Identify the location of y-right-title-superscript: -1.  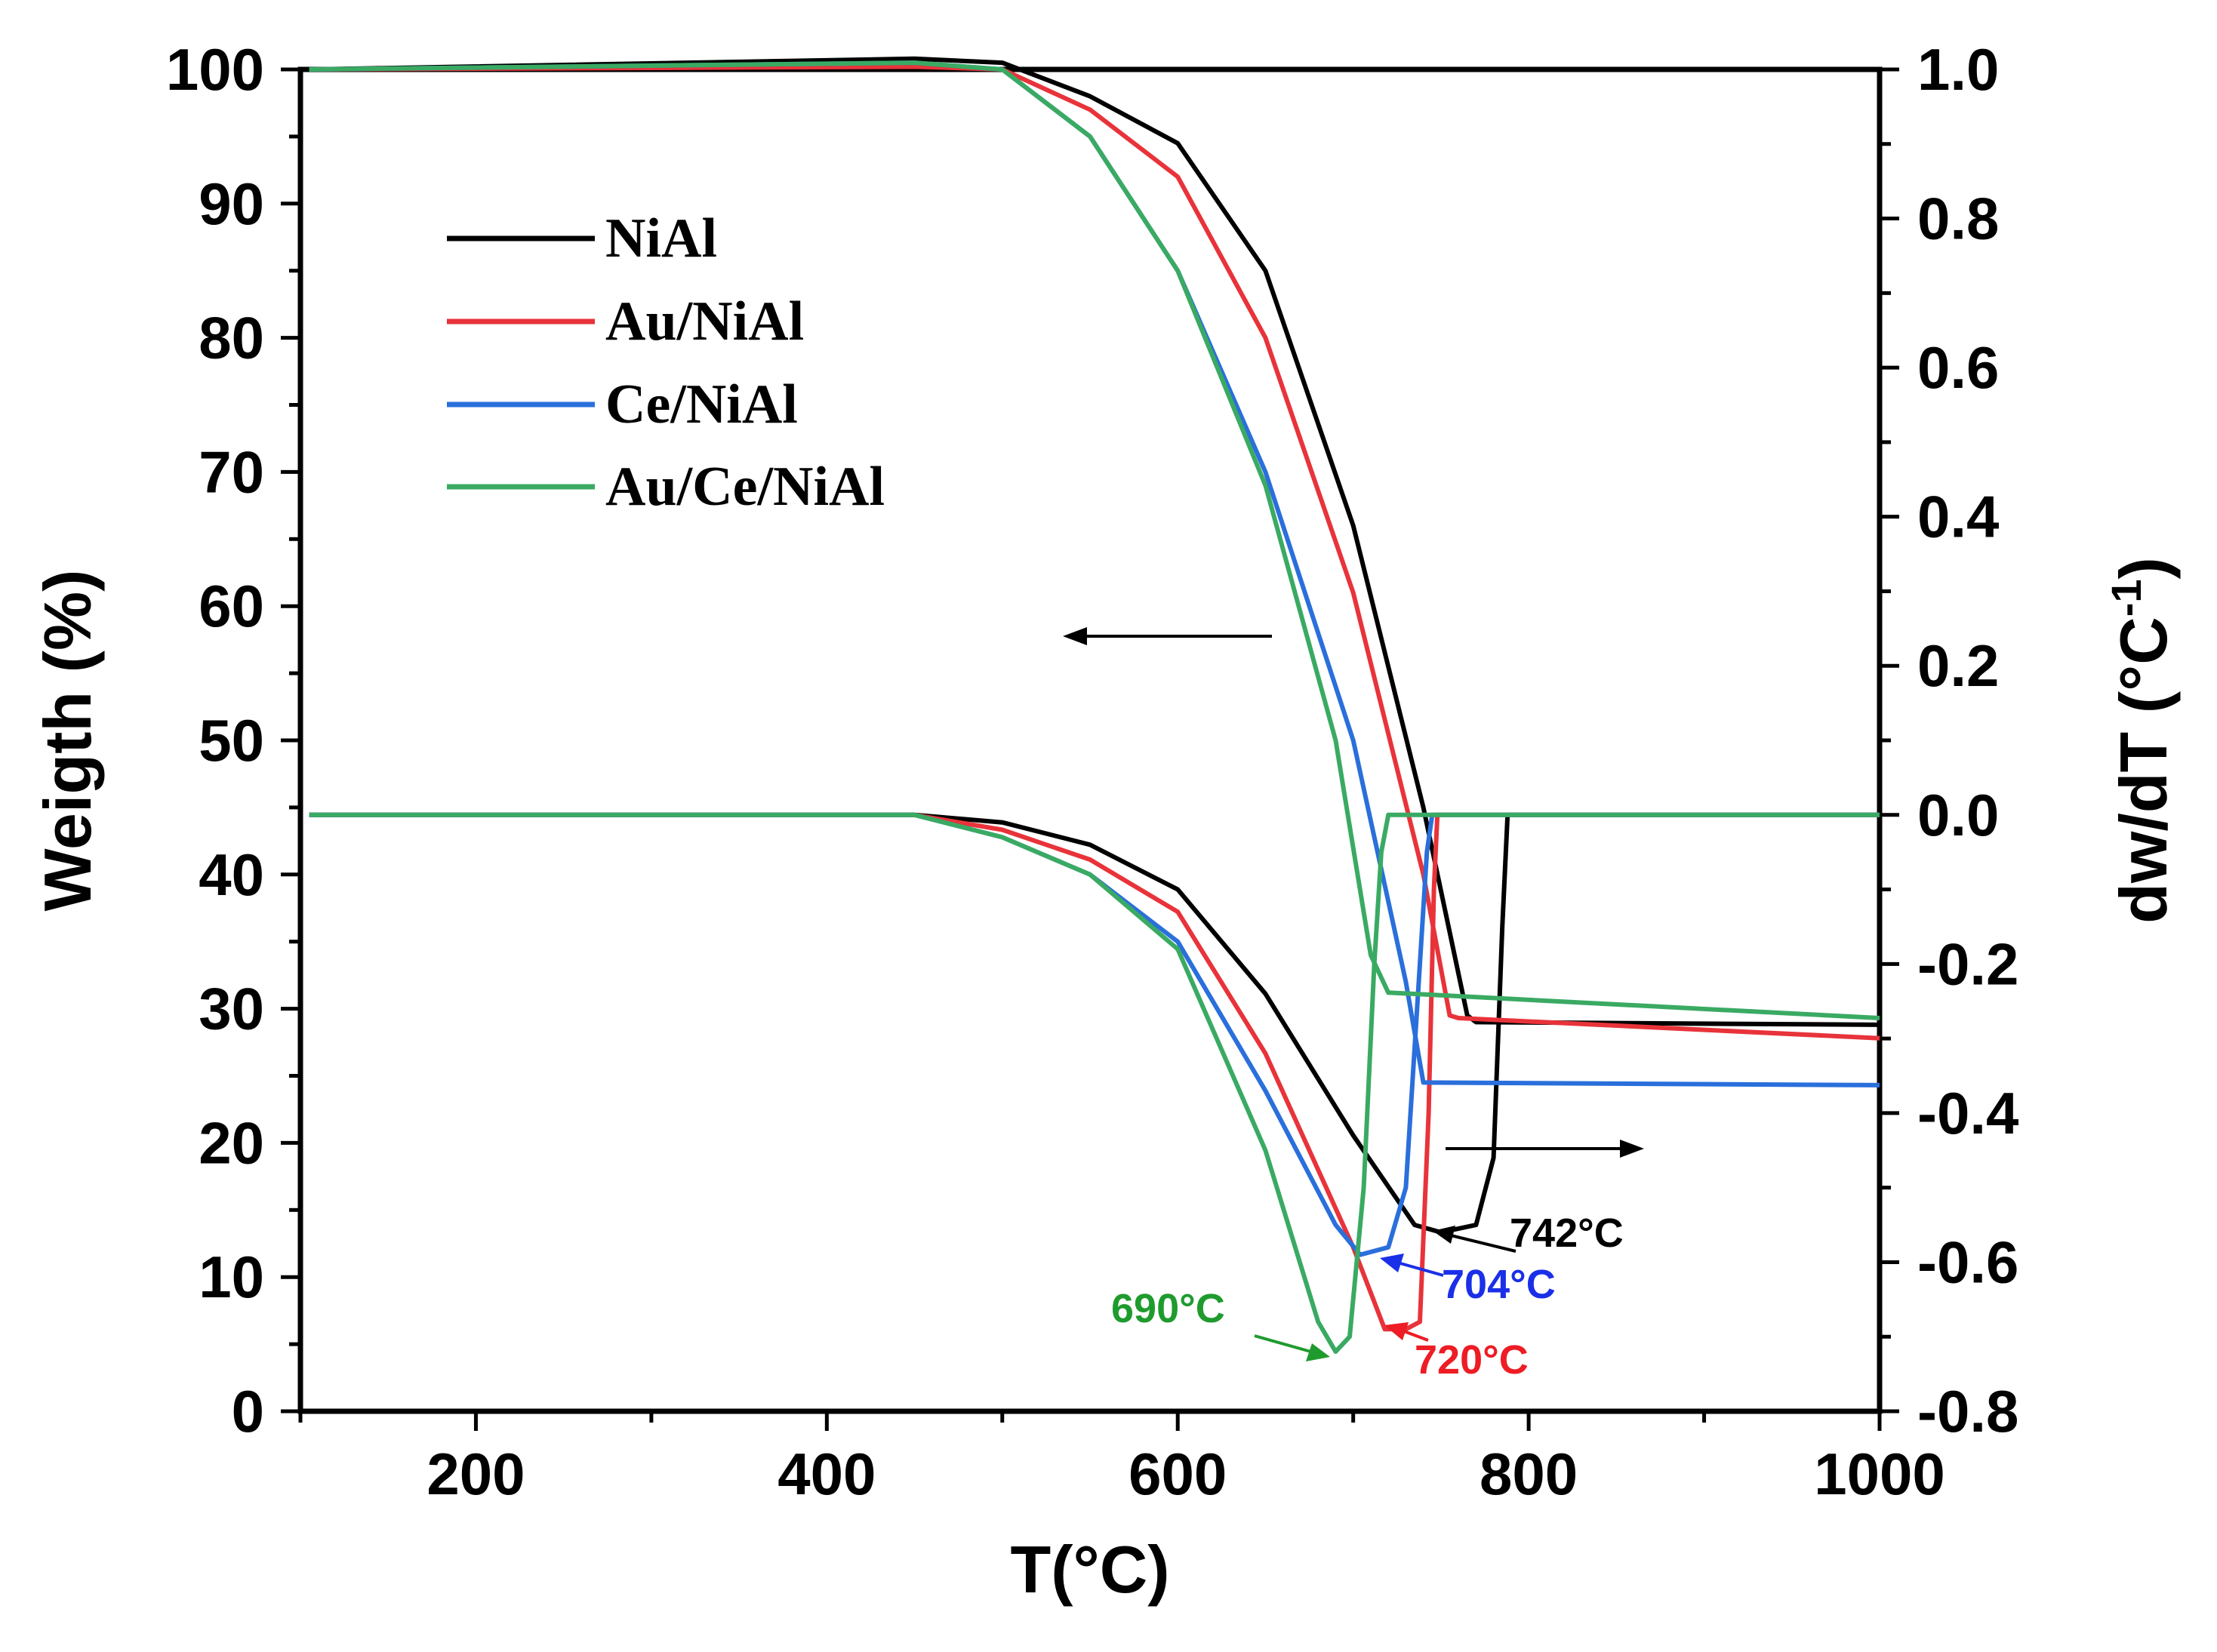
(2126, 598).